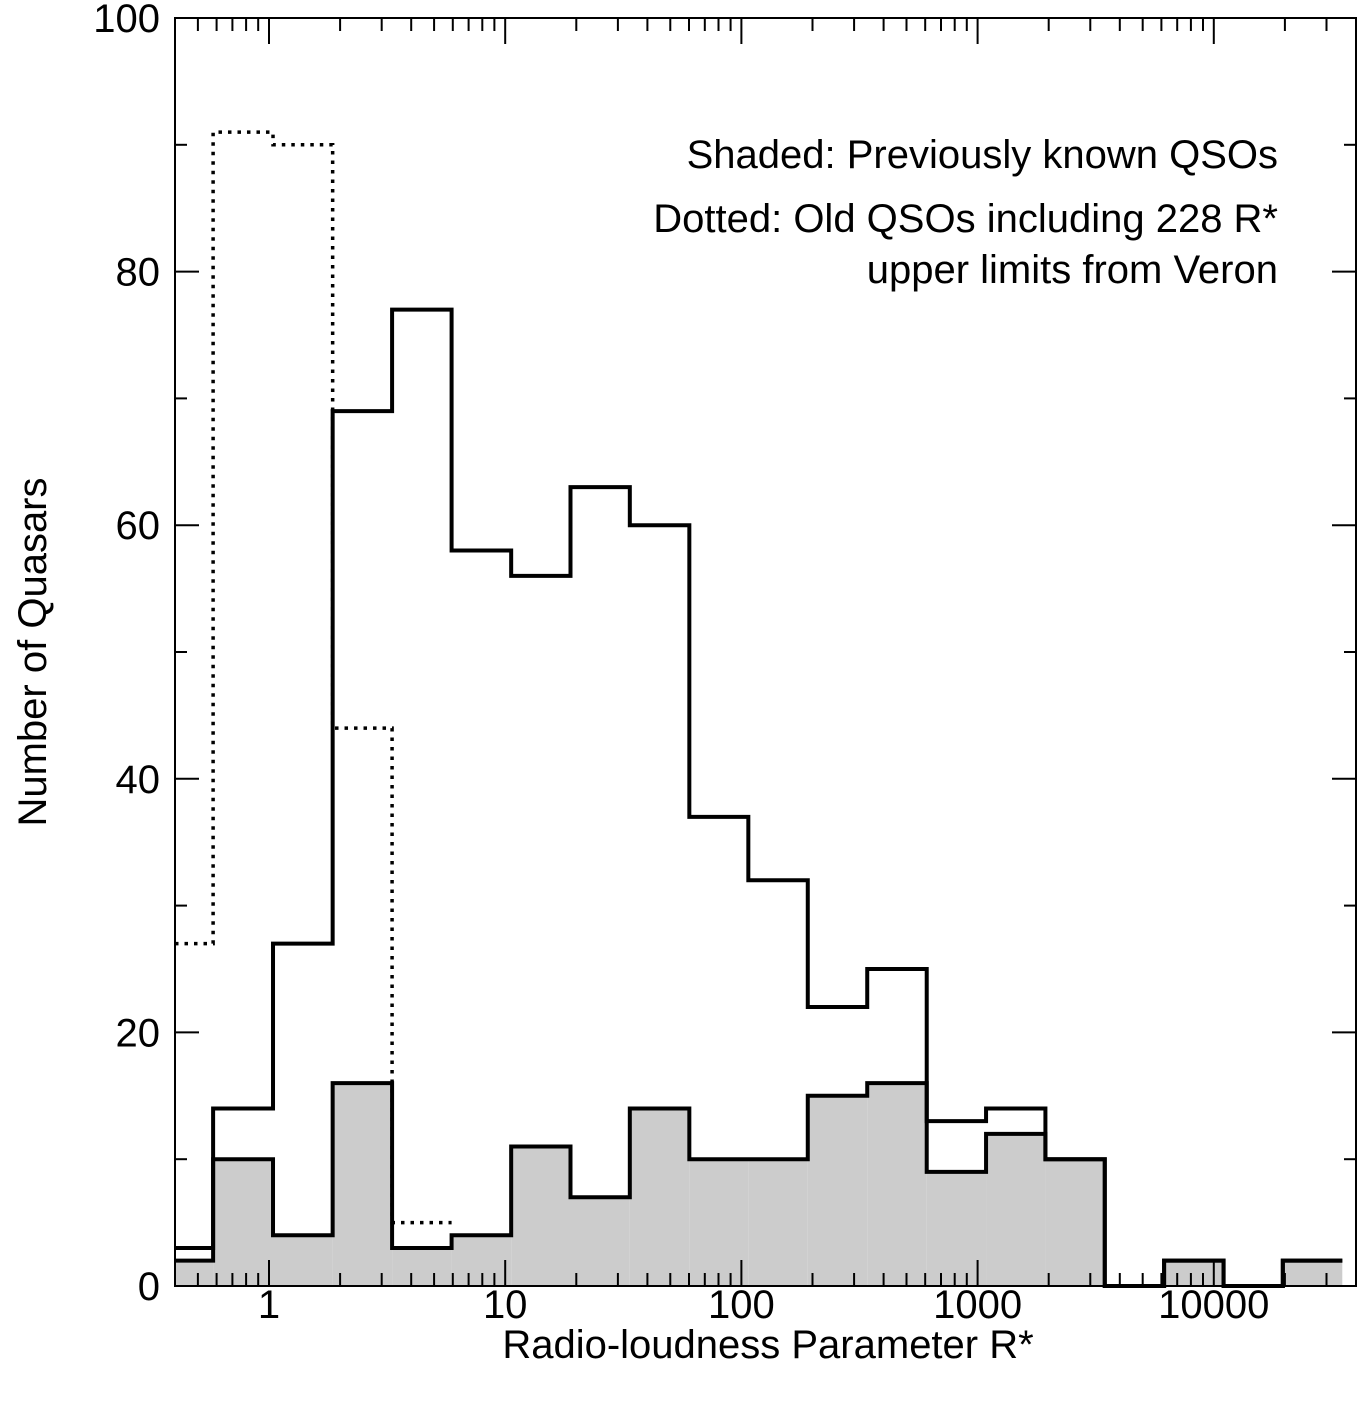 The width and height of the screenshot is (1369, 1405). Describe the element at coordinates (977, 1305) in the screenshot. I see `x-tick-label-3: 1000` at that location.